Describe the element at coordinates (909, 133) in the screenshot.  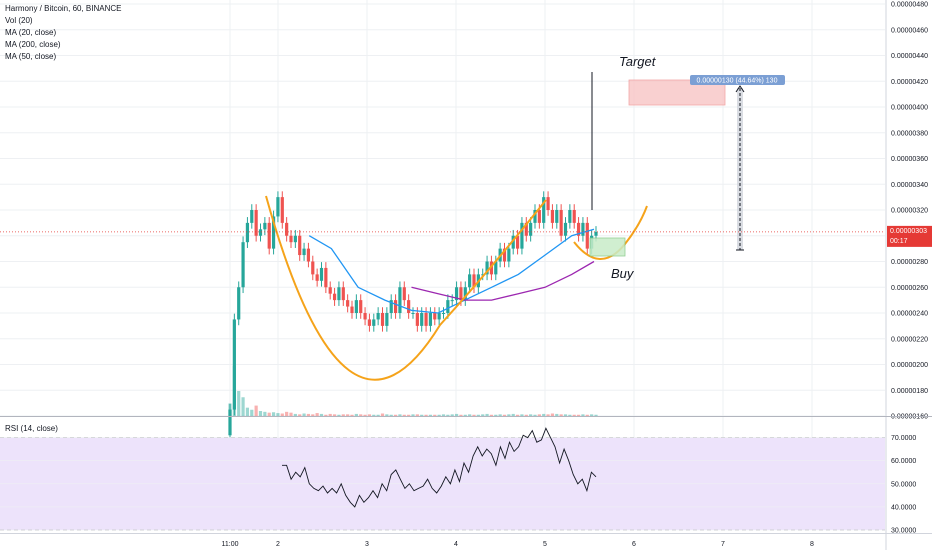
I see `y-tick-label: 0.00000380` at that location.